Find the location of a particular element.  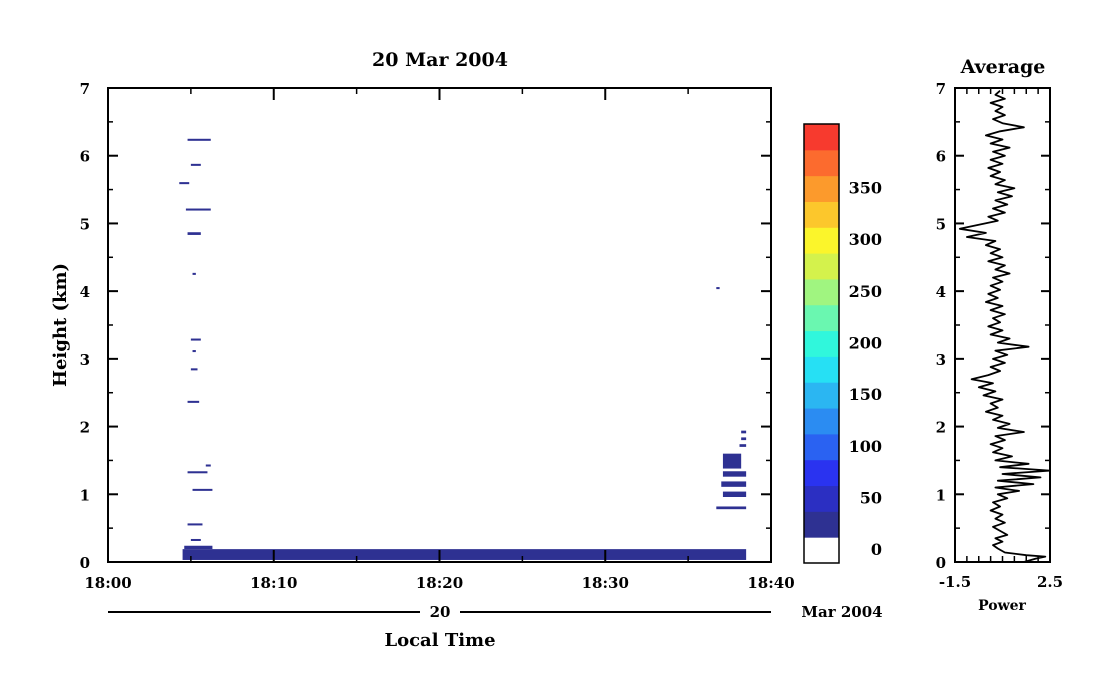

average-plot-frame is located at coordinates (1002, 325).